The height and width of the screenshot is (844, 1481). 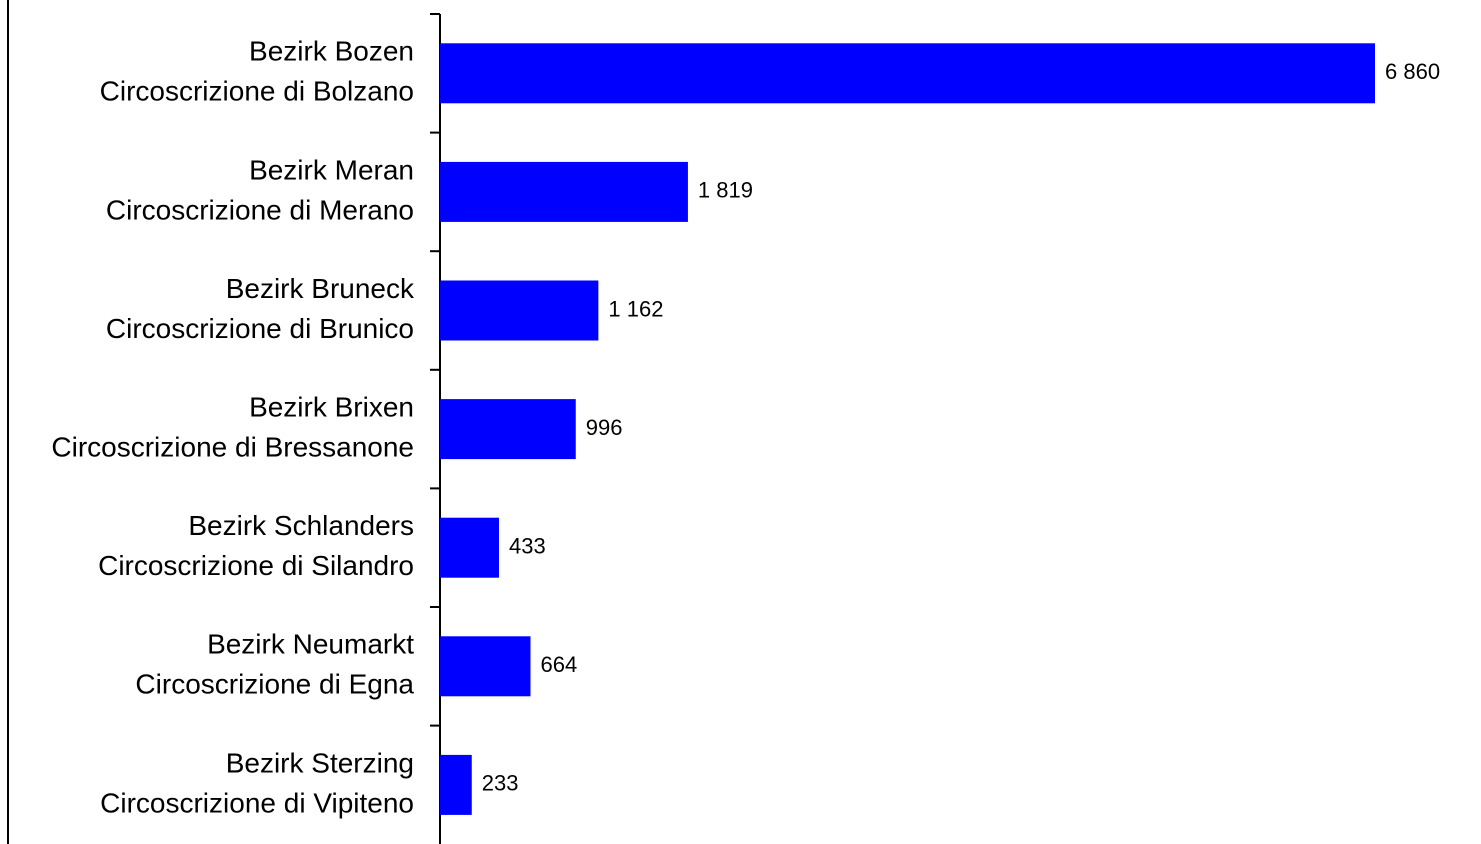 I want to click on value-label: 6 860, so click(x=1412, y=71).